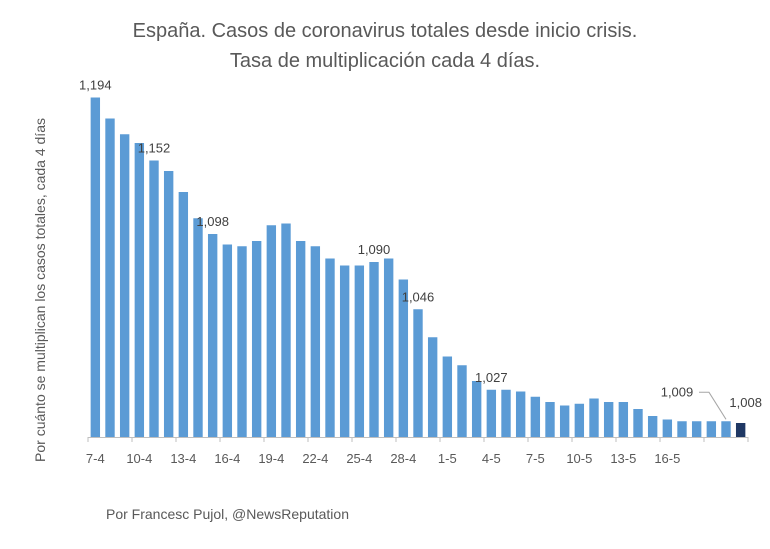  What do you see at coordinates (95, 85) in the screenshot?
I see `data-label: 1,194` at bounding box center [95, 85].